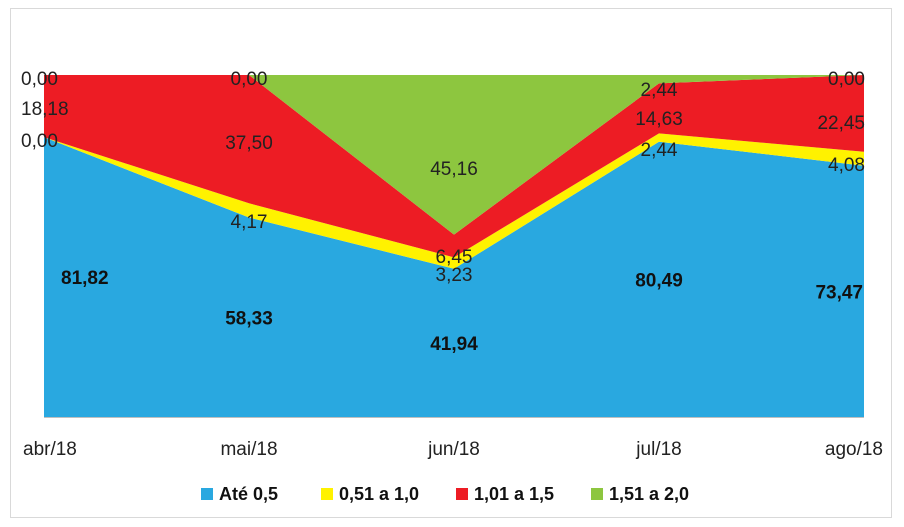 The height and width of the screenshot is (527, 904). Describe the element at coordinates (839, 292) in the screenshot. I see `data-label-ate-0-5: 73,47` at that location.